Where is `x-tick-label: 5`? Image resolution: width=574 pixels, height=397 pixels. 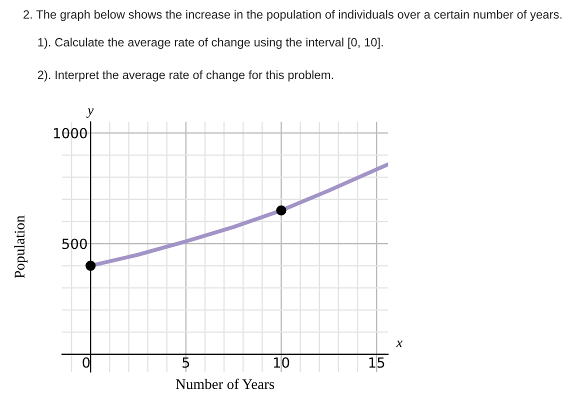
x-tick-label: 5 is located at coordinates (186, 362).